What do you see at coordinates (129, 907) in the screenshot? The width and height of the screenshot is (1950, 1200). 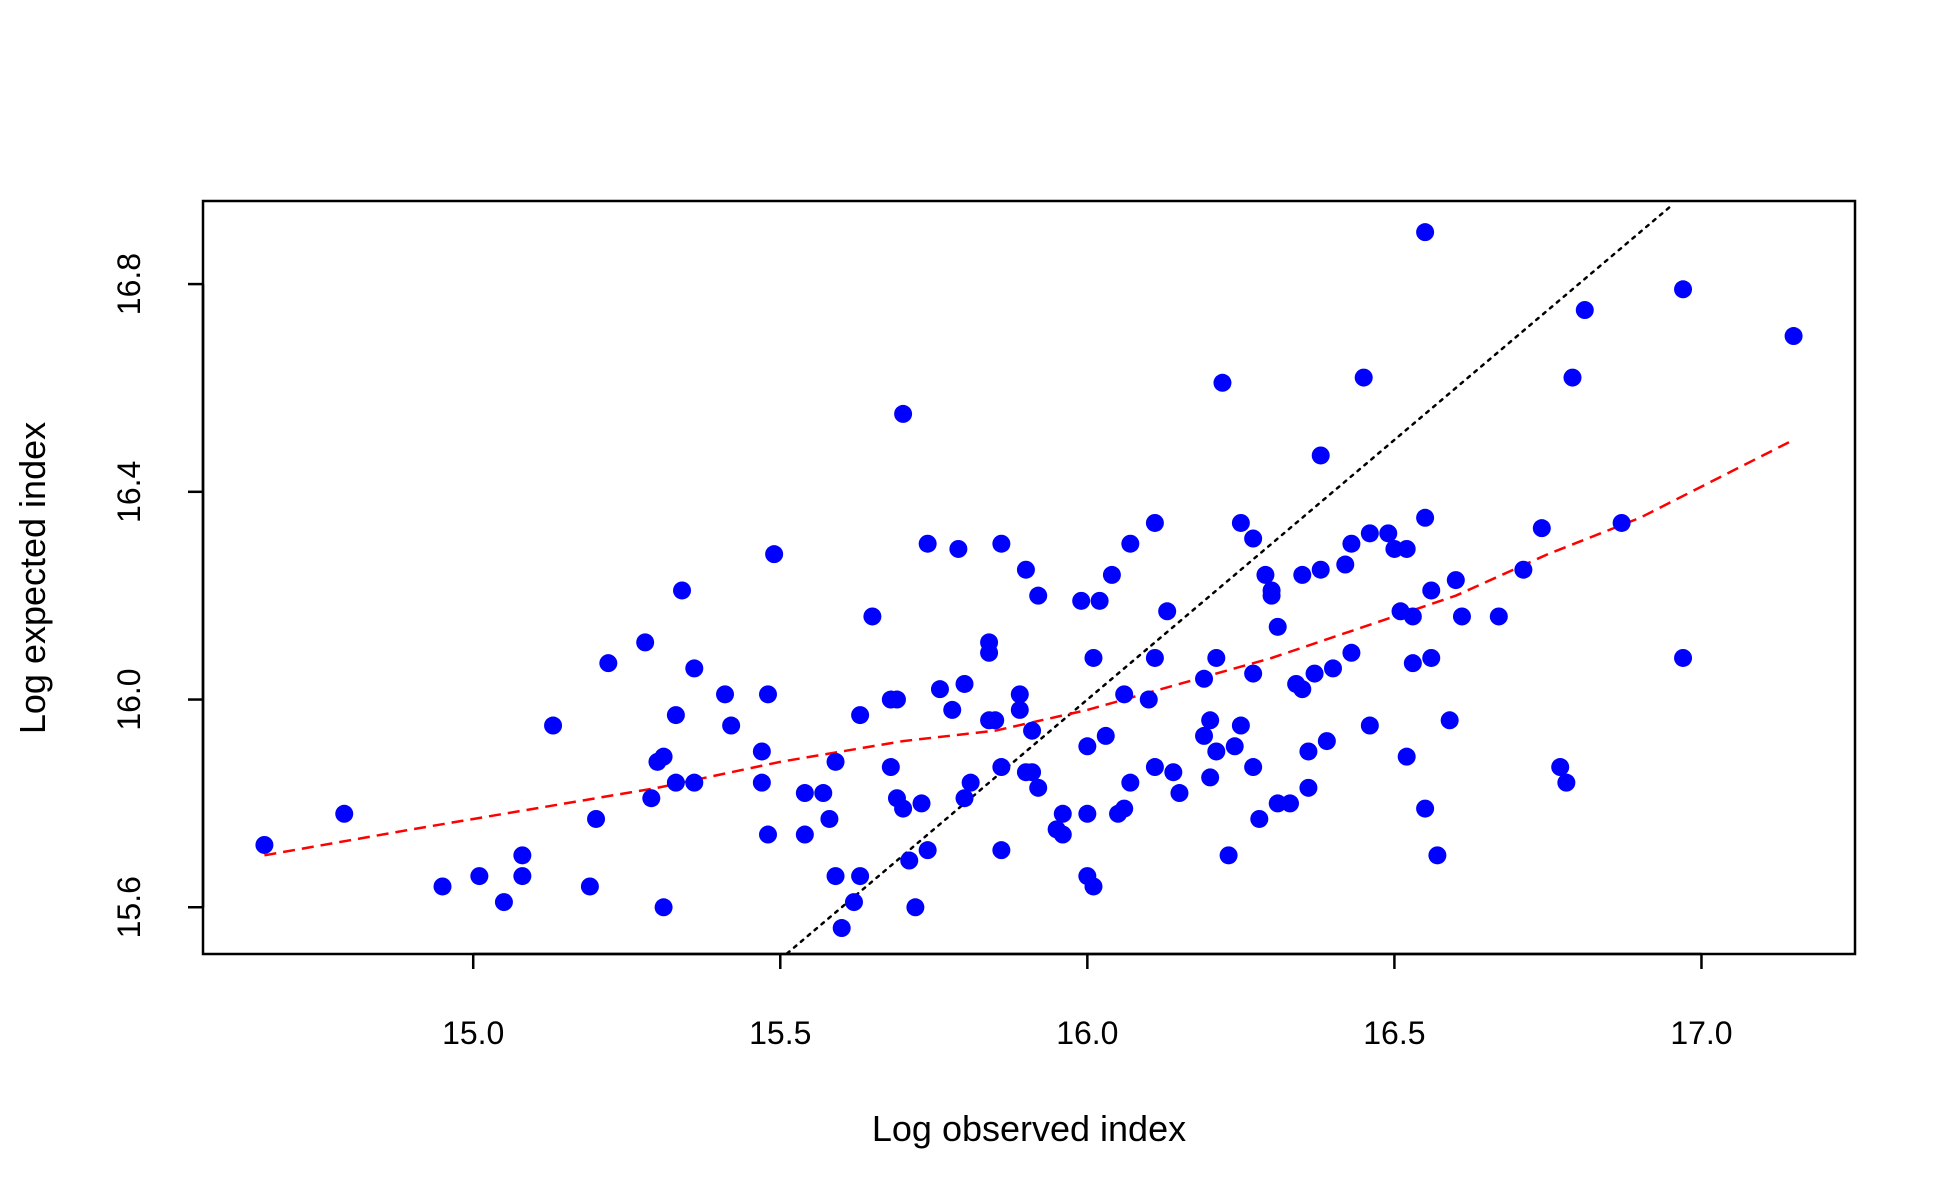 I see `y-tick-label: 15.6` at bounding box center [129, 907].